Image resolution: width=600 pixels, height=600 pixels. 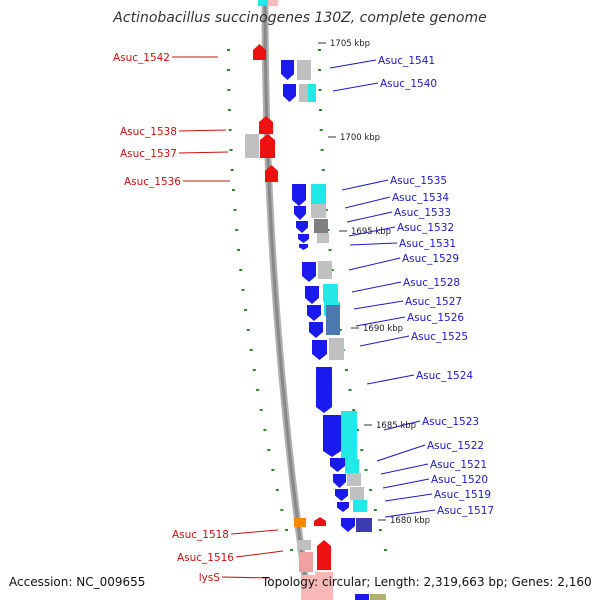 I want to click on backbone-layer, so click(x=286, y=300).